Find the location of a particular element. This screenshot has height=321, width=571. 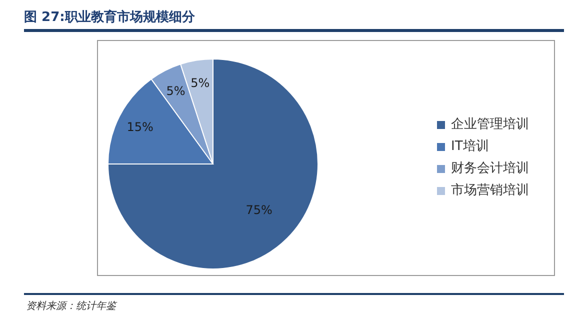

legend-label: 企业管理培训 is located at coordinates (490, 125).